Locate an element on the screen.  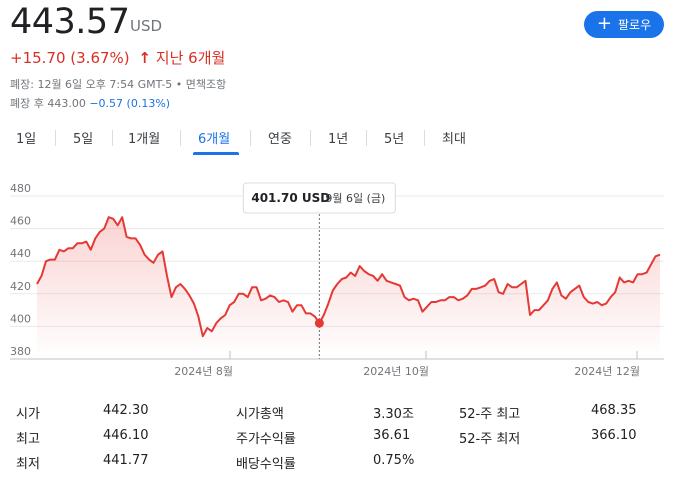
stat-52w-high-label: 52-주 최고 is located at coordinates (490, 414).